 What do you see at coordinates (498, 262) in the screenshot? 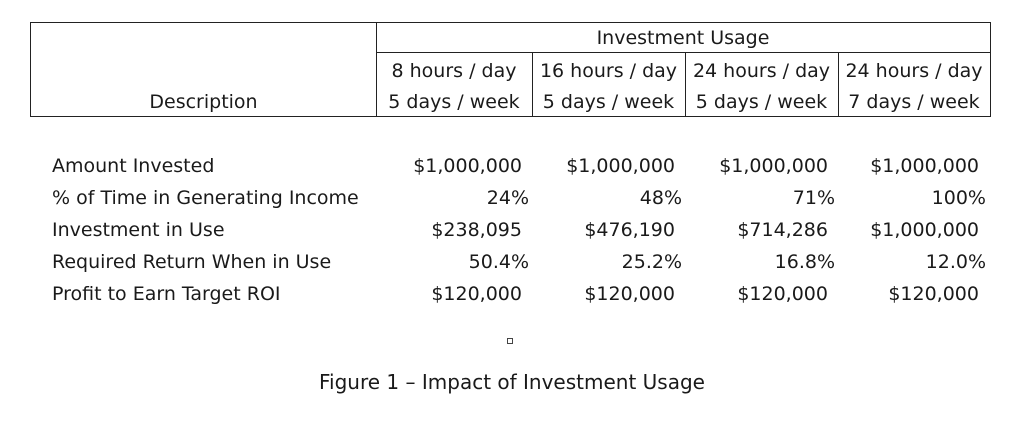
I see `table-cell: 50.4%` at bounding box center [498, 262].